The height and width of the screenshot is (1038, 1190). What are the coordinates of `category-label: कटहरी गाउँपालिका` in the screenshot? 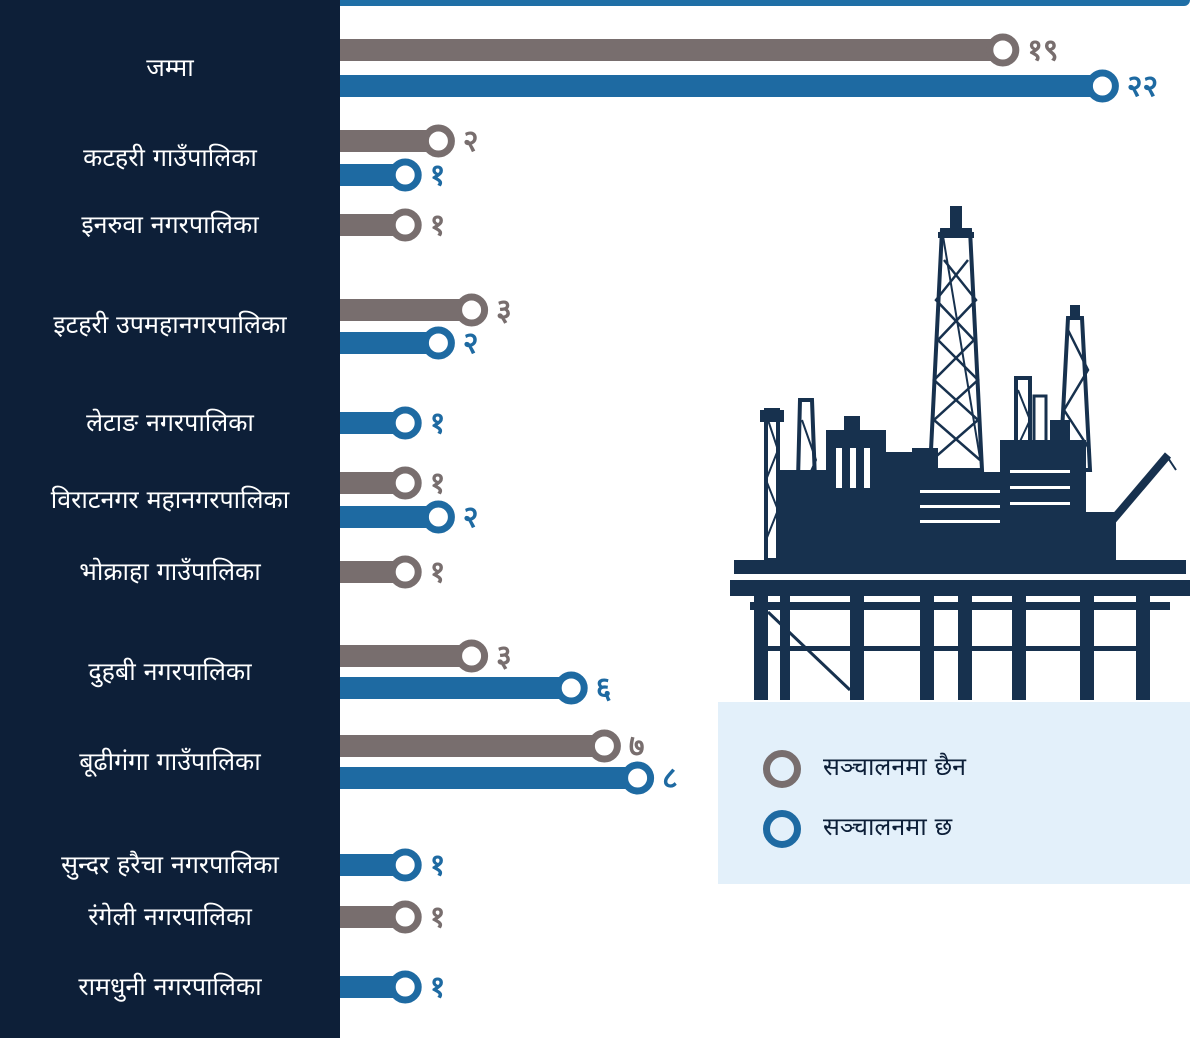 It's located at (170, 157).